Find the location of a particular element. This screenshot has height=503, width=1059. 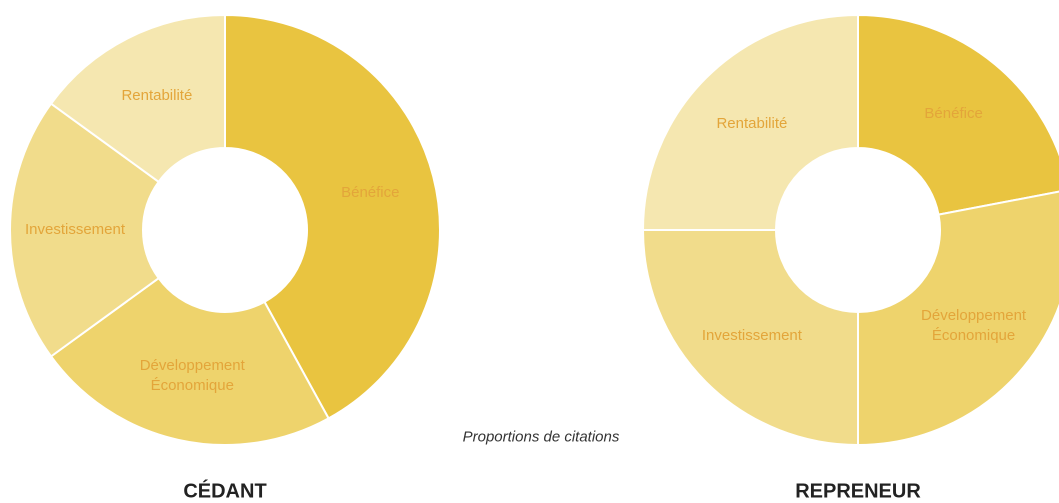

caption: Proportions de citations is located at coordinates (541, 437).